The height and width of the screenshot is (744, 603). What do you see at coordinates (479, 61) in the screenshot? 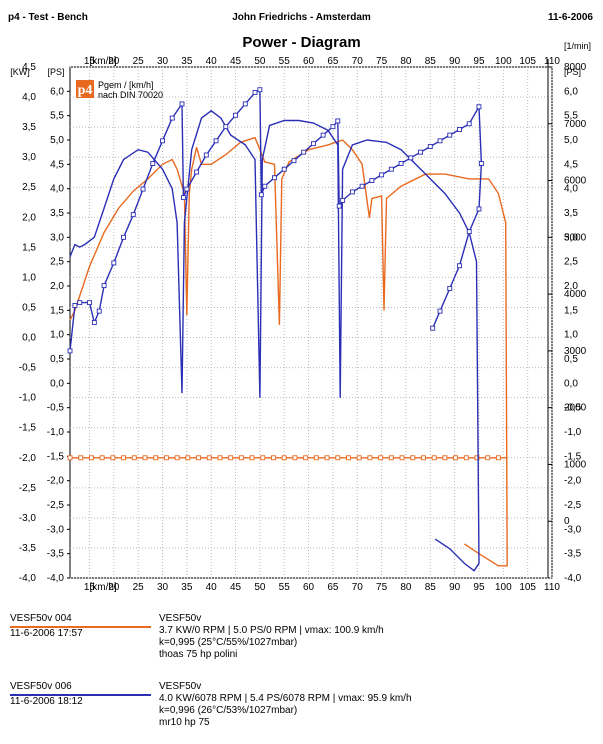
I see `x-tick-label-top: 95` at bounding box center [479, 61].